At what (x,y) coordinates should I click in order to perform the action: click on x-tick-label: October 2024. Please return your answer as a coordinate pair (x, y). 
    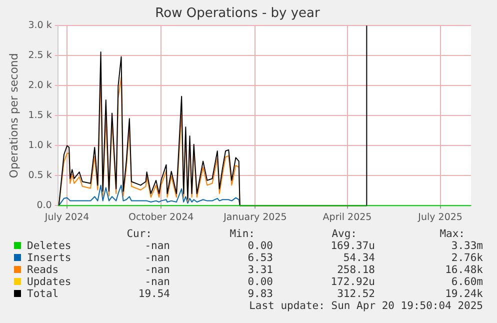
    Looking at the image, I should click on (161, 217).